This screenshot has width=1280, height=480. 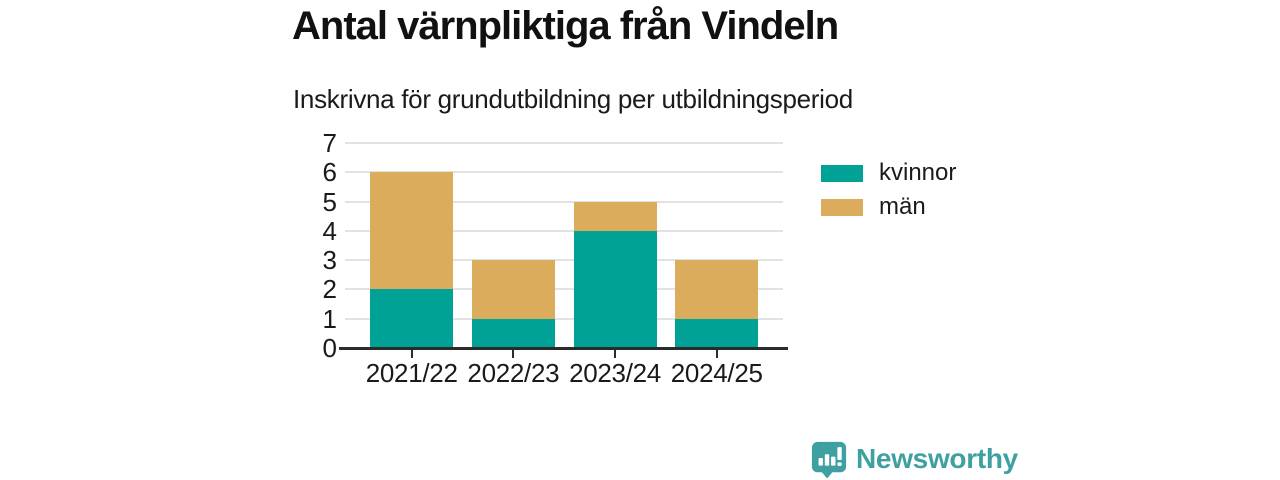 I want to click on y-axis-tick-label: 5, so click(x=329, y=201).